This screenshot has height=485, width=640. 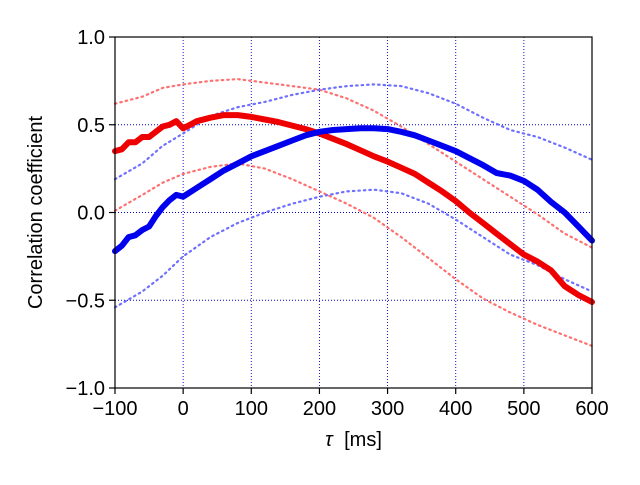 What do you see at coordinates (363, 440) in the screenshot?
I see `x-axis-label-unit: [ms]` at bounding box center [363, 440].